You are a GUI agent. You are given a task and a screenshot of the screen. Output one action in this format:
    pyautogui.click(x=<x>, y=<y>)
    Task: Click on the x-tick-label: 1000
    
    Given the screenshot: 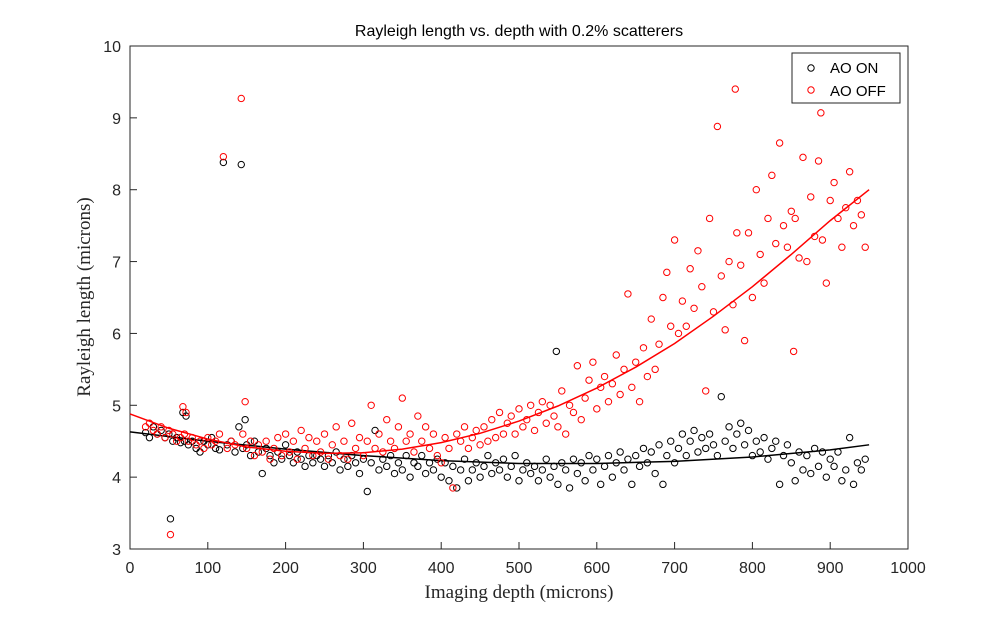 What is the action you would take?
    pyautogui.click(x=908, y=568)
    